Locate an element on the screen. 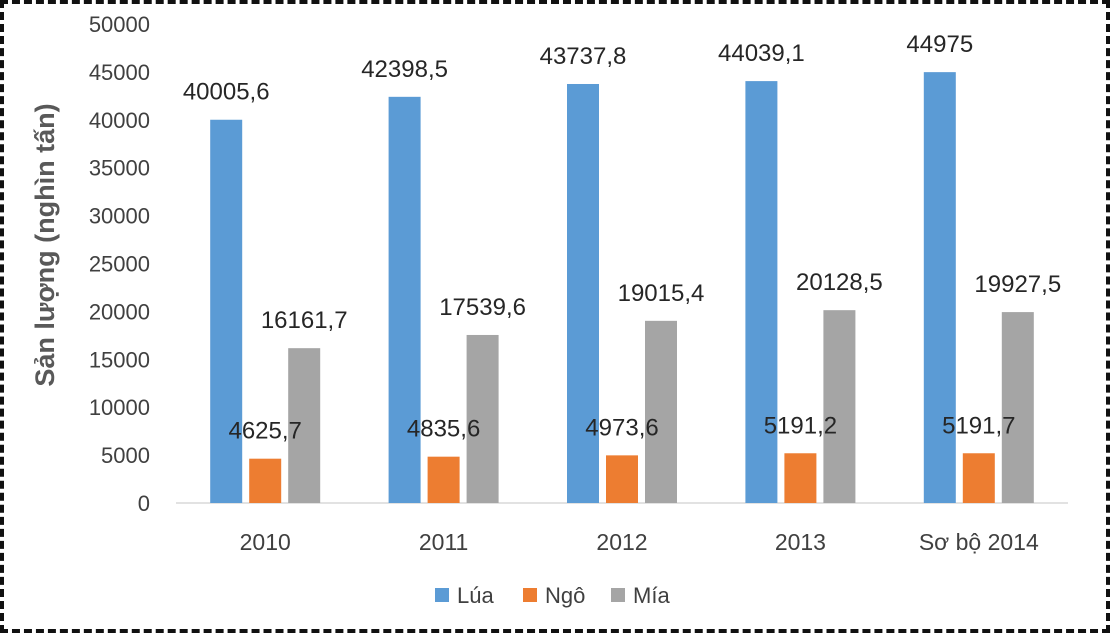 Image resolution: width=1110 pixels, height=633 pixels. y-tick-label: 15000 is located at coordinates (119, 359).